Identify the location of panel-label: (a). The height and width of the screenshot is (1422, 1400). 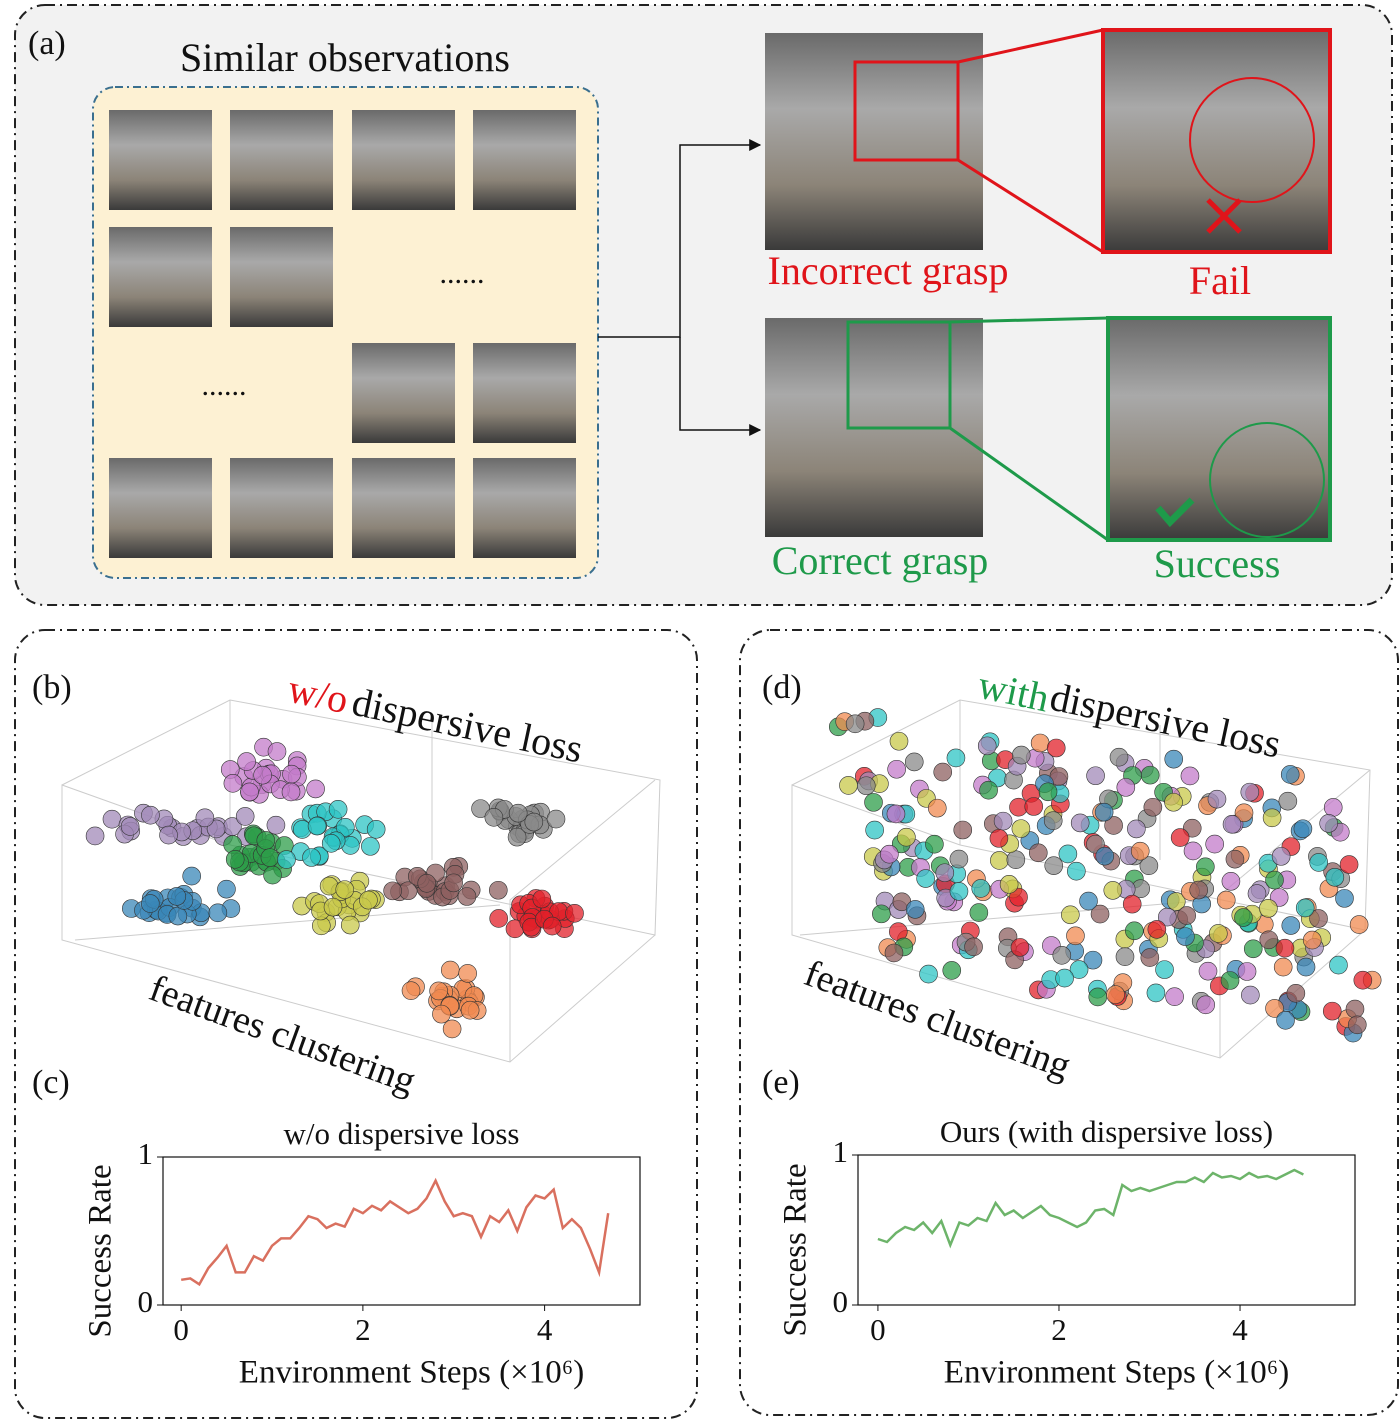
(47, 43).